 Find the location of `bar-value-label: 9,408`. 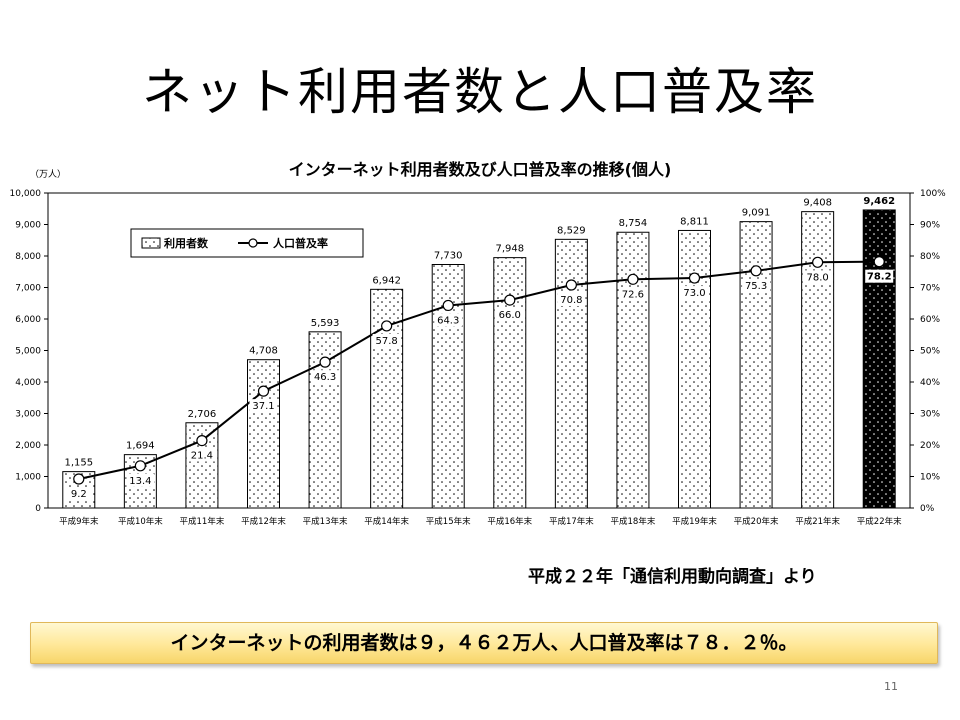

bar-value-label: 9,408 is located at coordinates (817, 203).